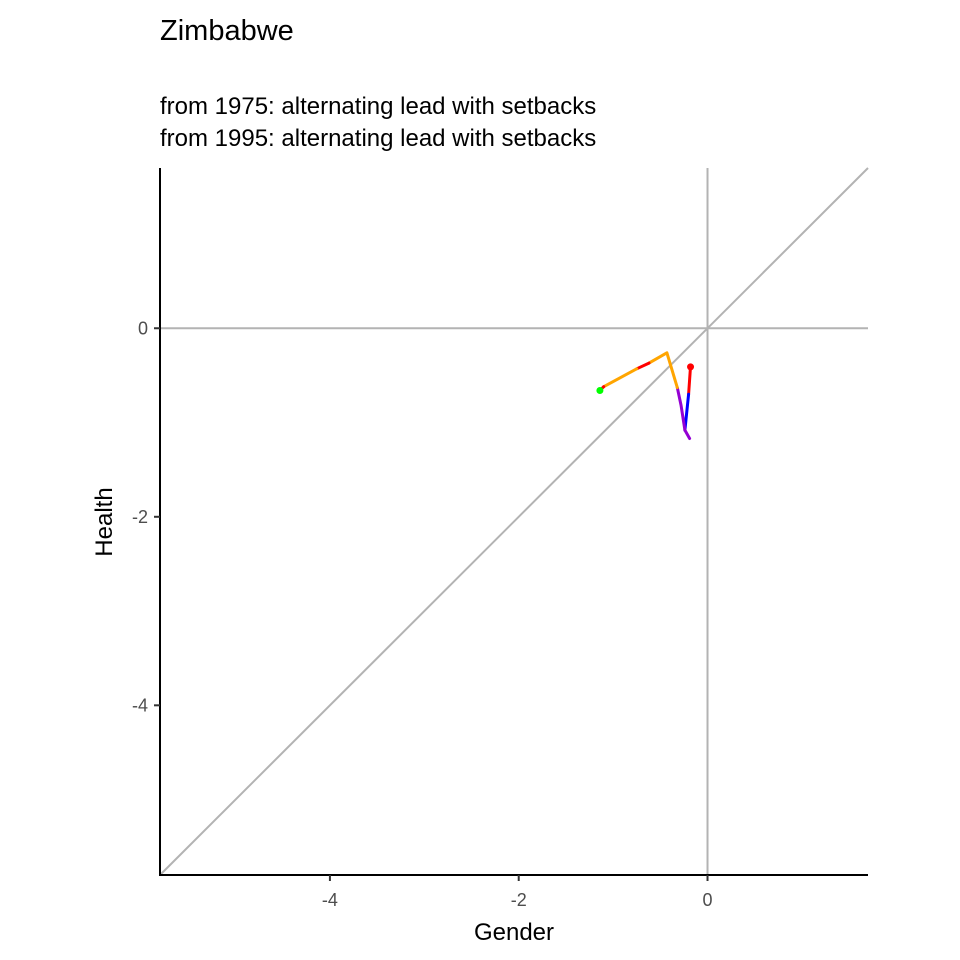 This screenshot has height=960, width=960. What do you see at coordinates (227, 31) in the screenshot?
I see `chart-title: Zimbabwe` at bounding box center [227, 31].